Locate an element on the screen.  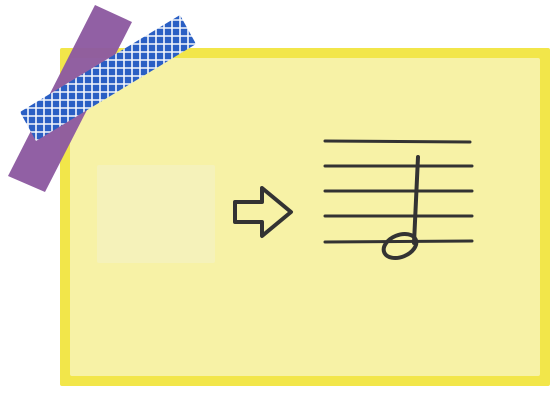
music-staff is located at coordinates (398, 191).